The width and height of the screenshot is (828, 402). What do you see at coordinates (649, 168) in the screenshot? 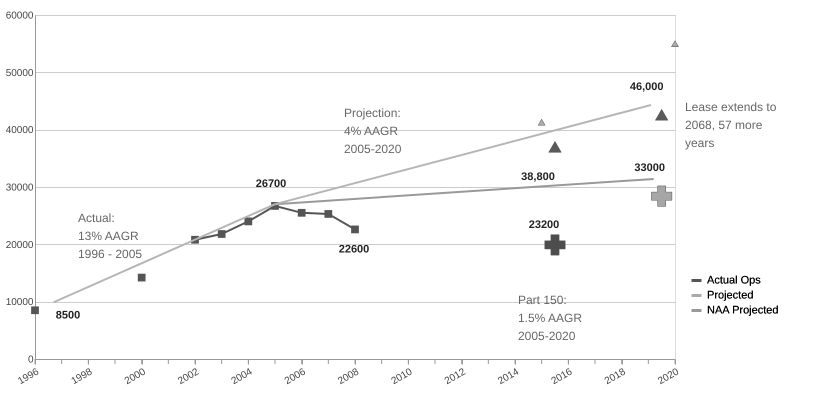
I see `annotation: 33000` at bounding box center [649, 168].